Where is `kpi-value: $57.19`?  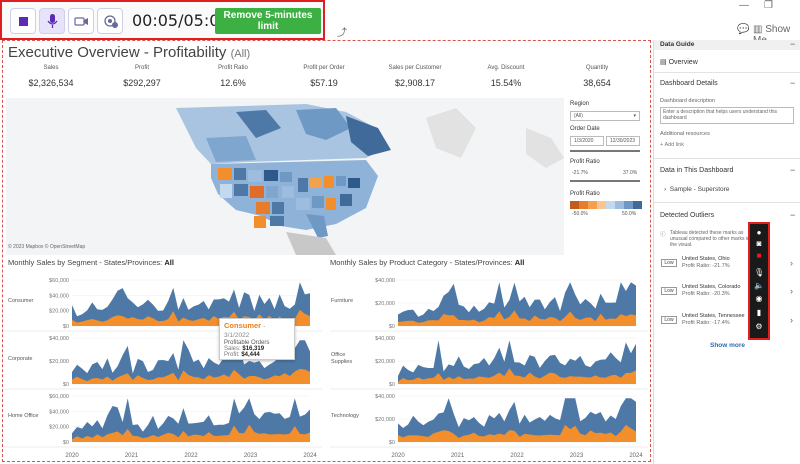 kpi-value: $57.19 is located at coordinates (324, 83).